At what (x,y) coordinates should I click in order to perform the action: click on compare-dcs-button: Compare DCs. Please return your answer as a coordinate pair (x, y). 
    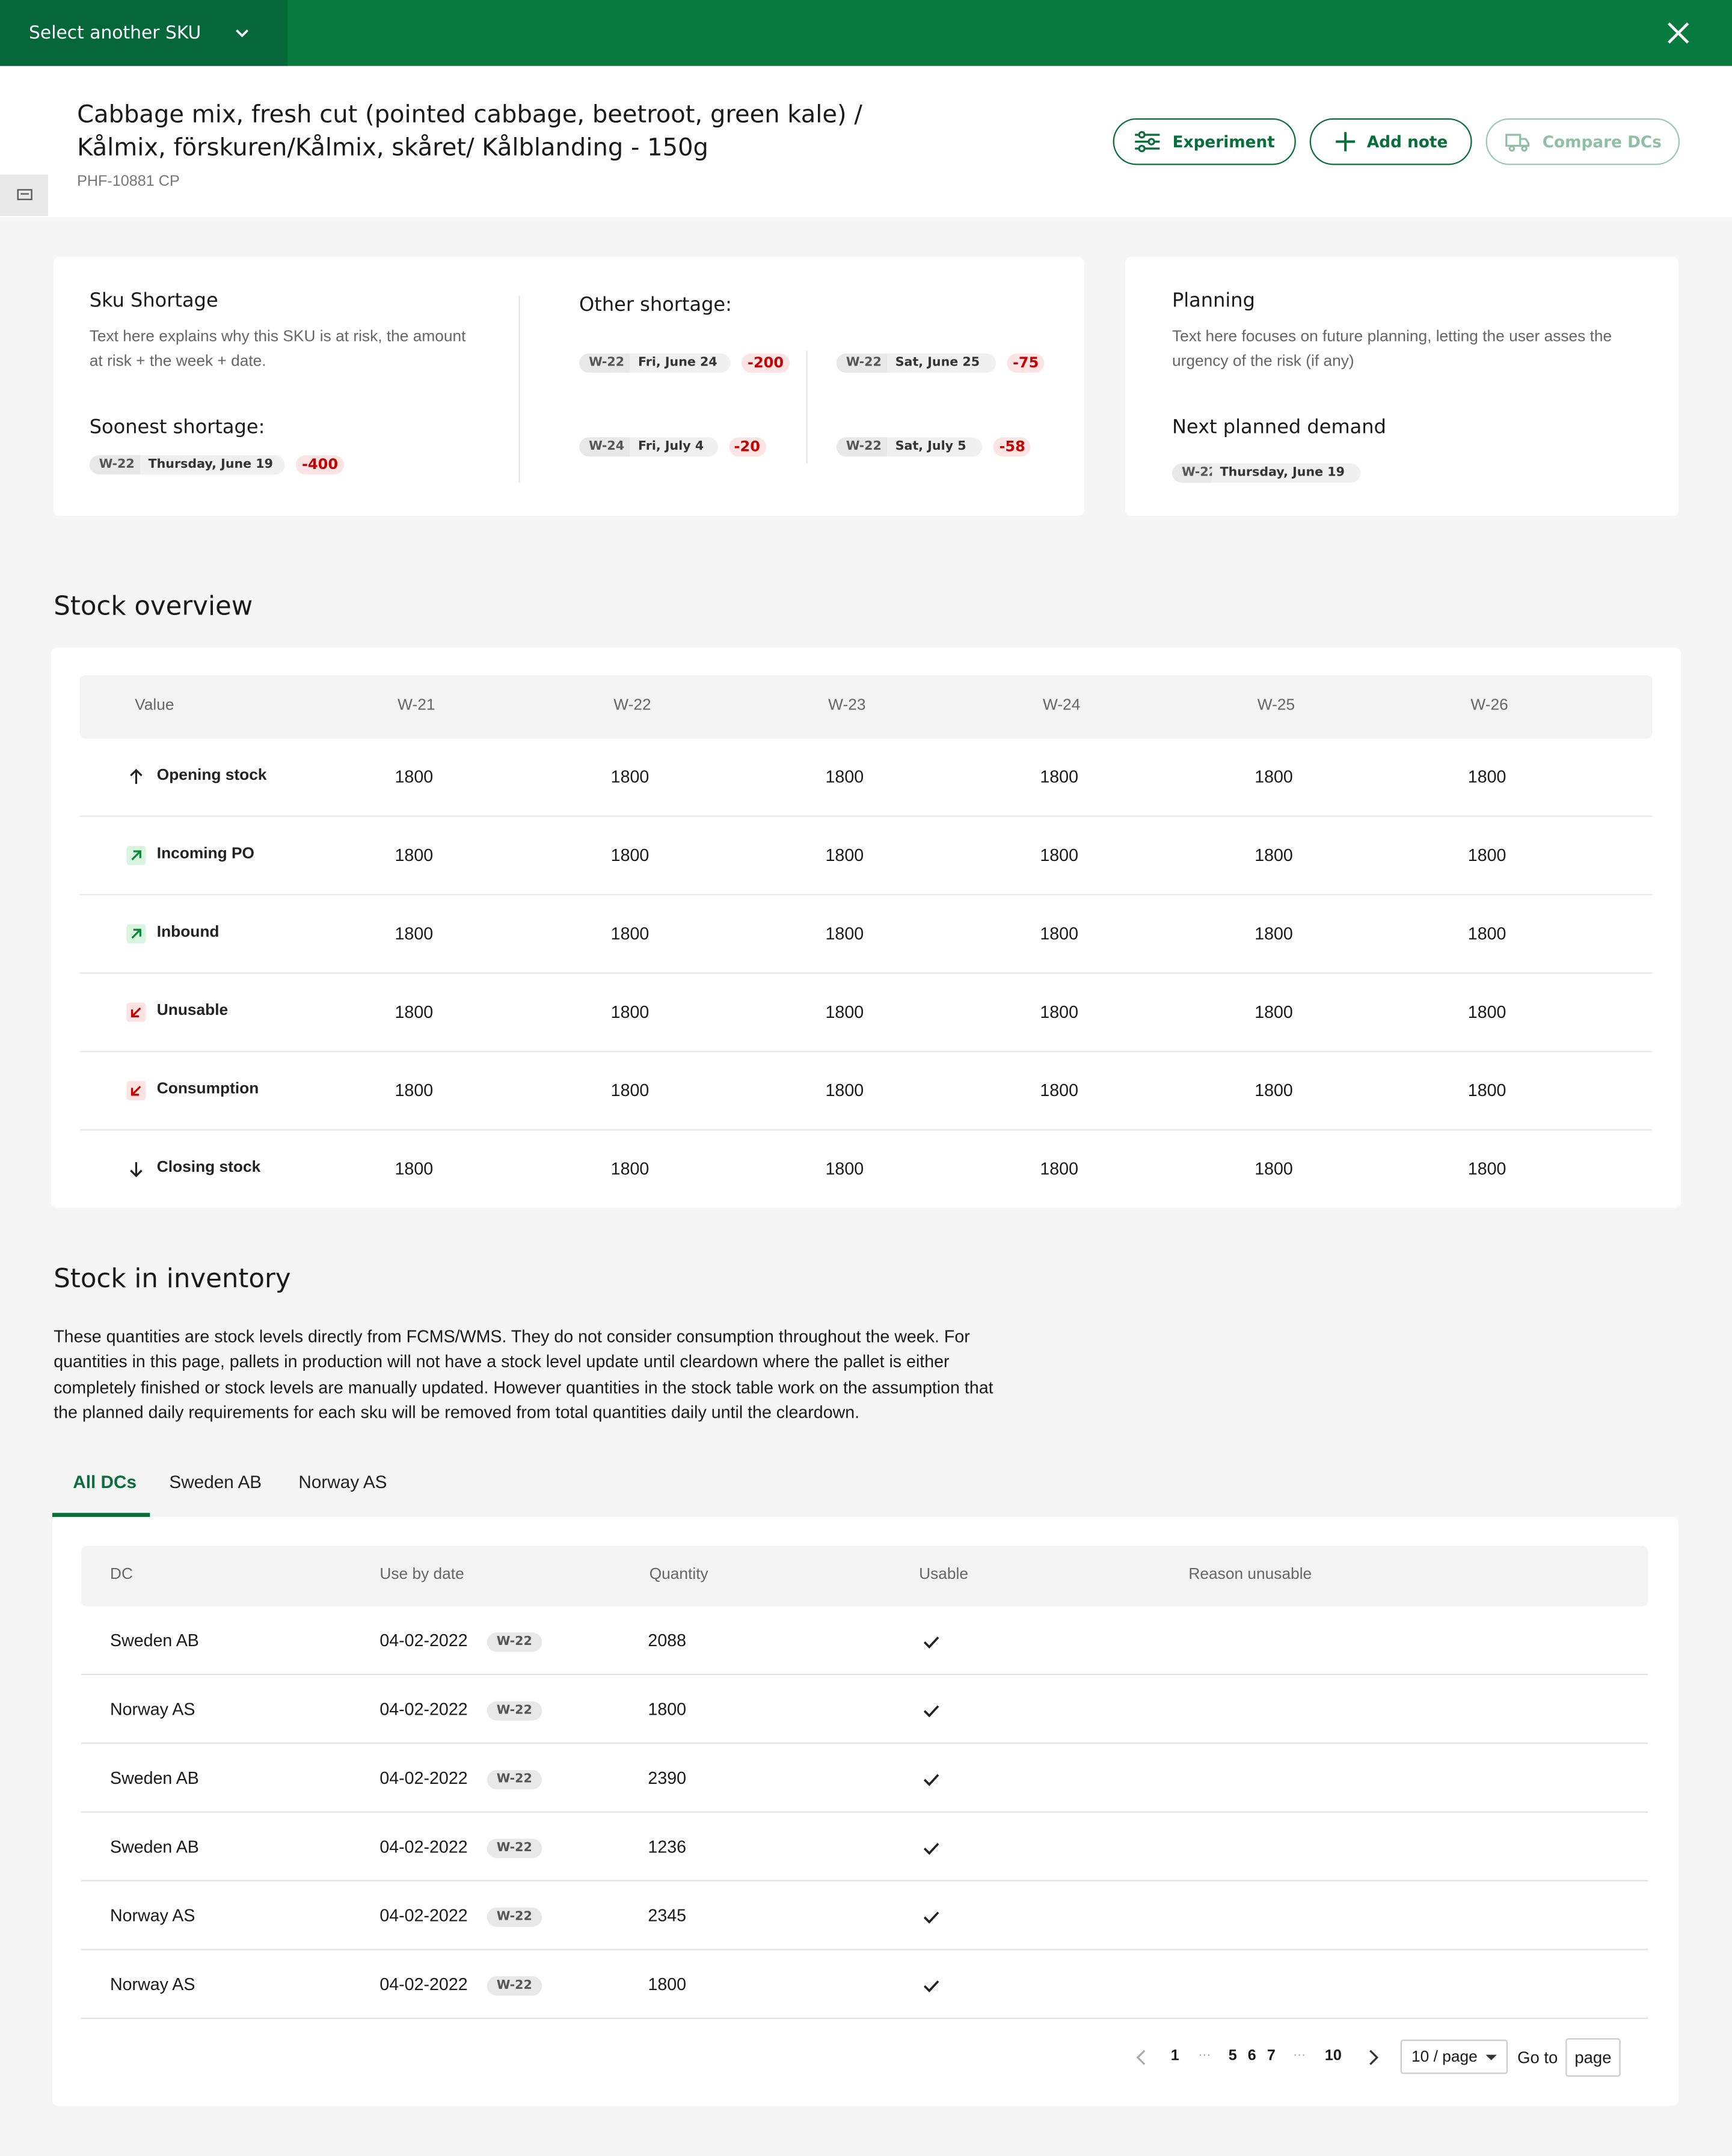
    Looking at the image, I should click on (1582, 141).